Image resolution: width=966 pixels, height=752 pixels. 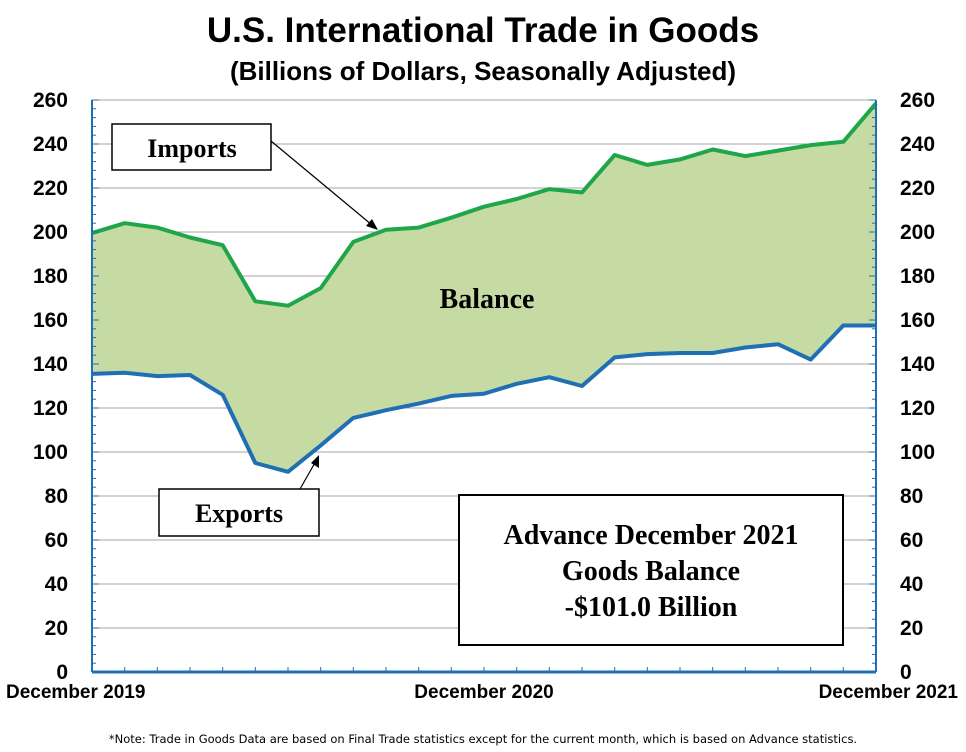 What do you see at coordinates (911, 496) in the screenshot?
I see `y-tick-label-right: 80` at bounding box center [911, 496].